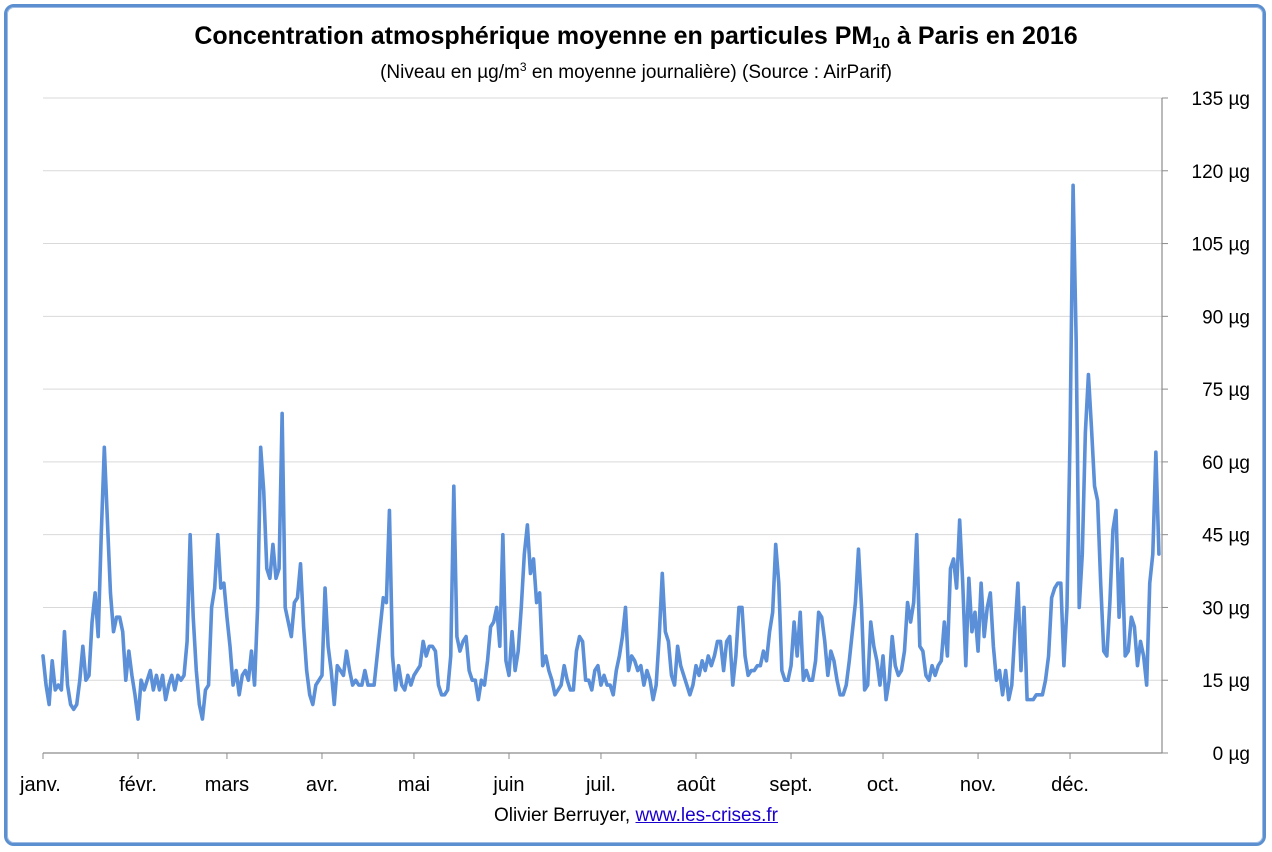 This screenshot has height=852, width=1272. I want to click on x-tick-label: août, so click(696, 785).